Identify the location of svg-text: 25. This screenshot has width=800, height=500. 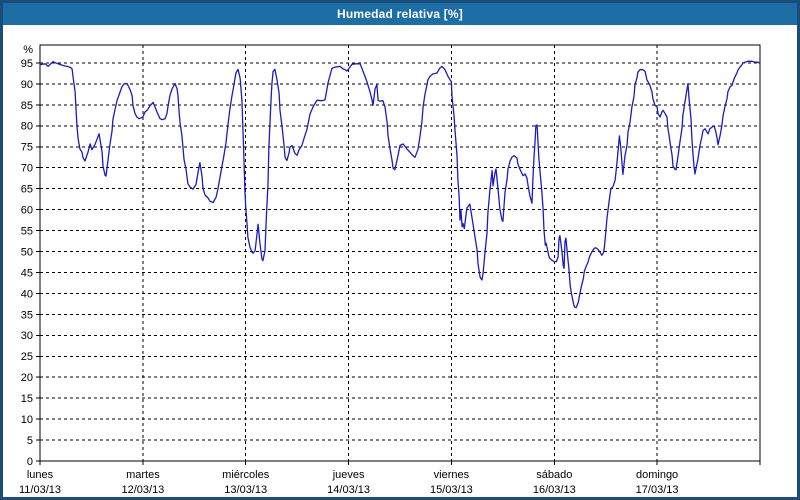
(27, 357).